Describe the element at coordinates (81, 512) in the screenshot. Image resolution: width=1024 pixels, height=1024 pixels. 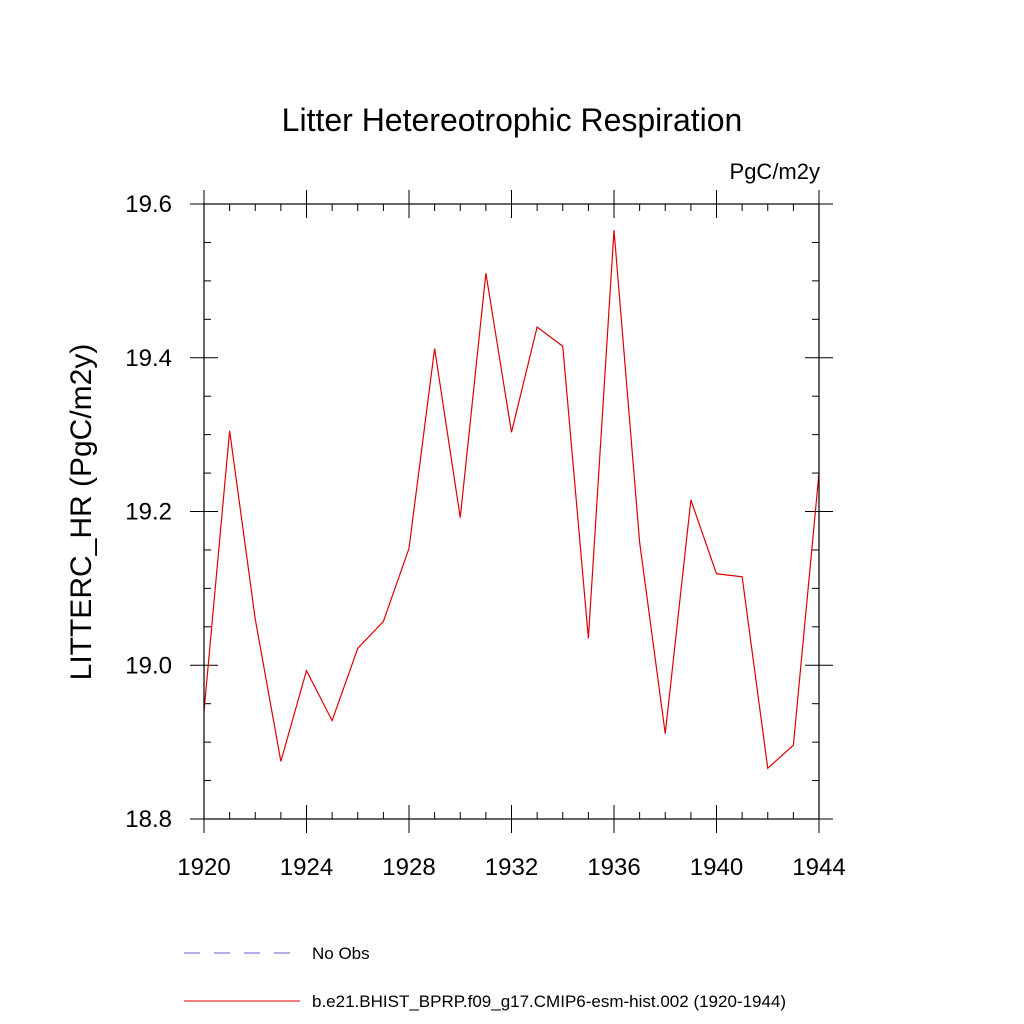
I see `y-axis-label: LITTERC_HR (PgC/m2y)` at that location.